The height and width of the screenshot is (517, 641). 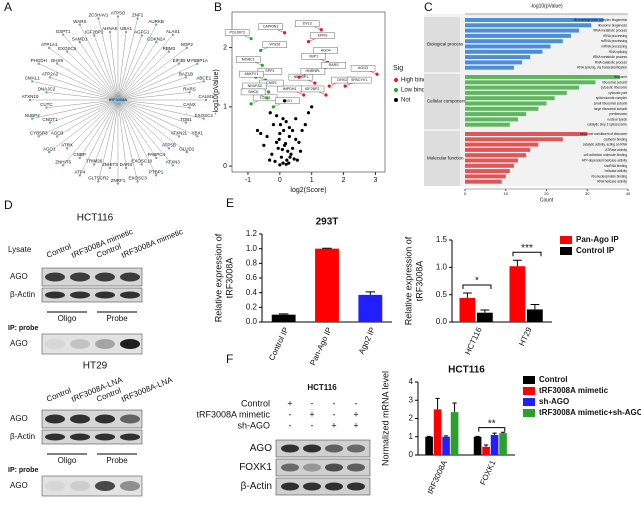 What do you see at coordinates (22, 294) in the screenshot?
I see `row-label: β-Actin` at bounding box center [22, 294].